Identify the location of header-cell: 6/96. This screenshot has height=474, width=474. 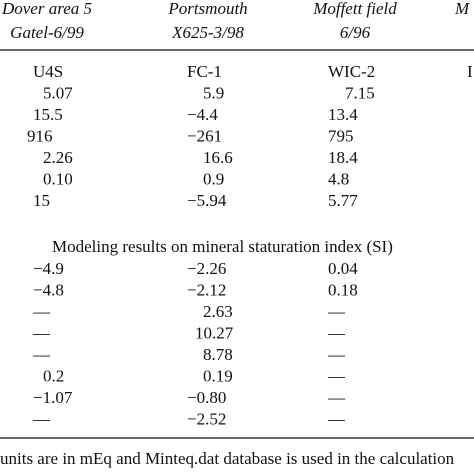
(355, 32).